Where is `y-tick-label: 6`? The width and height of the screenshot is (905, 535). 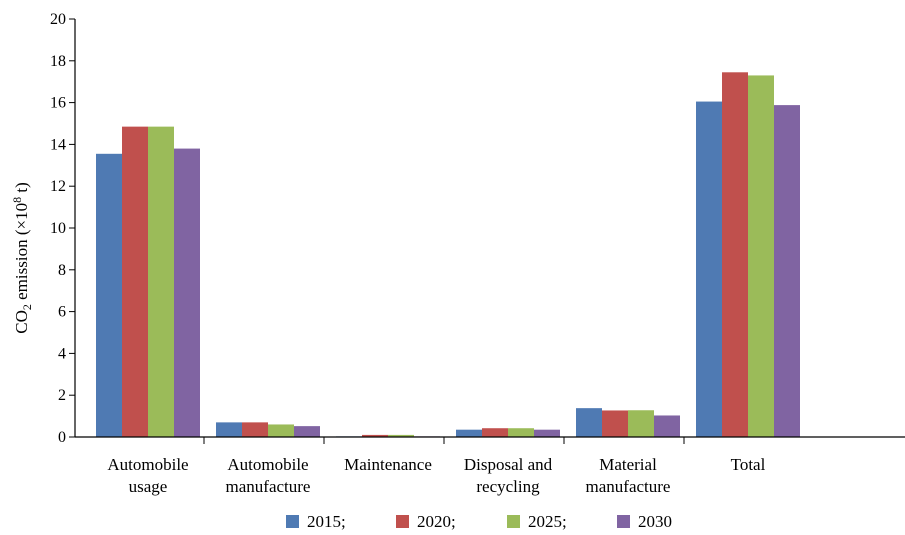
y-tick-label: 6 is located at coordinates (62, 312).